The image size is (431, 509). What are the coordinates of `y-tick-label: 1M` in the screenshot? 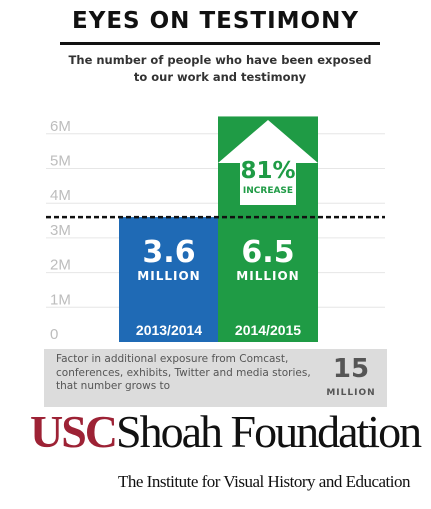 It's located at (60, 299).